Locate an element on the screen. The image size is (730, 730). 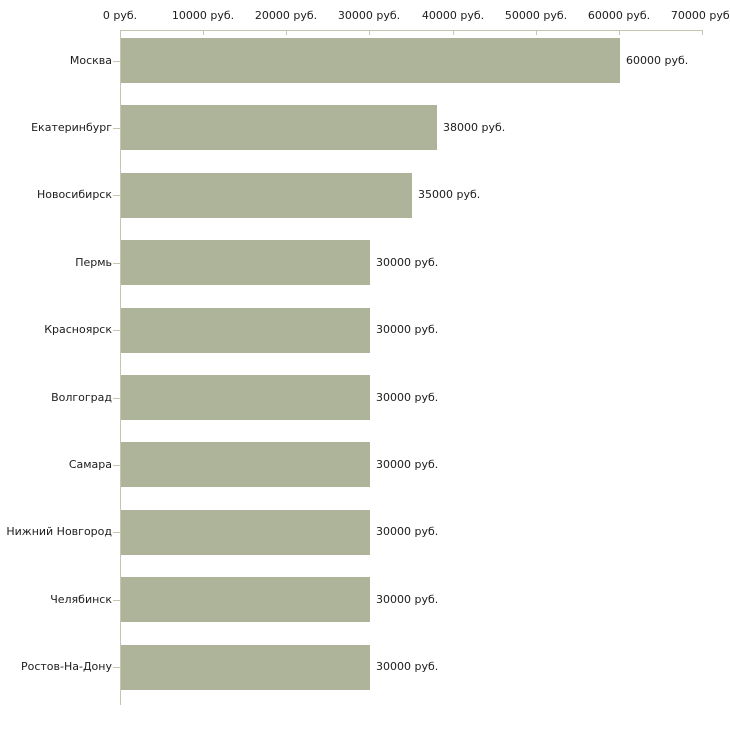
x-tick-label: 70000 руб. is located at coordinates (700, 15).